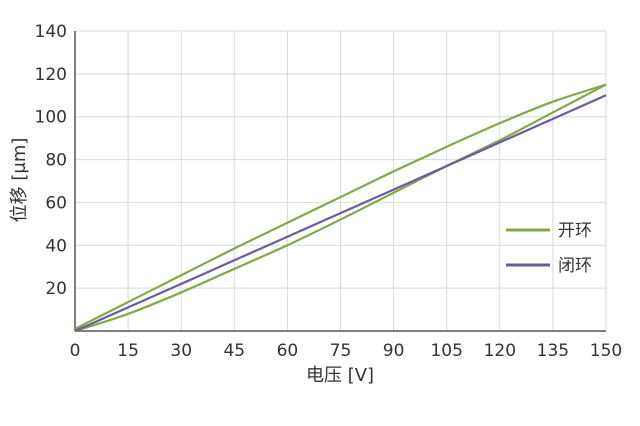  Describe the element at coordinates (394, 351) in the screenshot. I see `x-tick-label-6: 90` at that location.